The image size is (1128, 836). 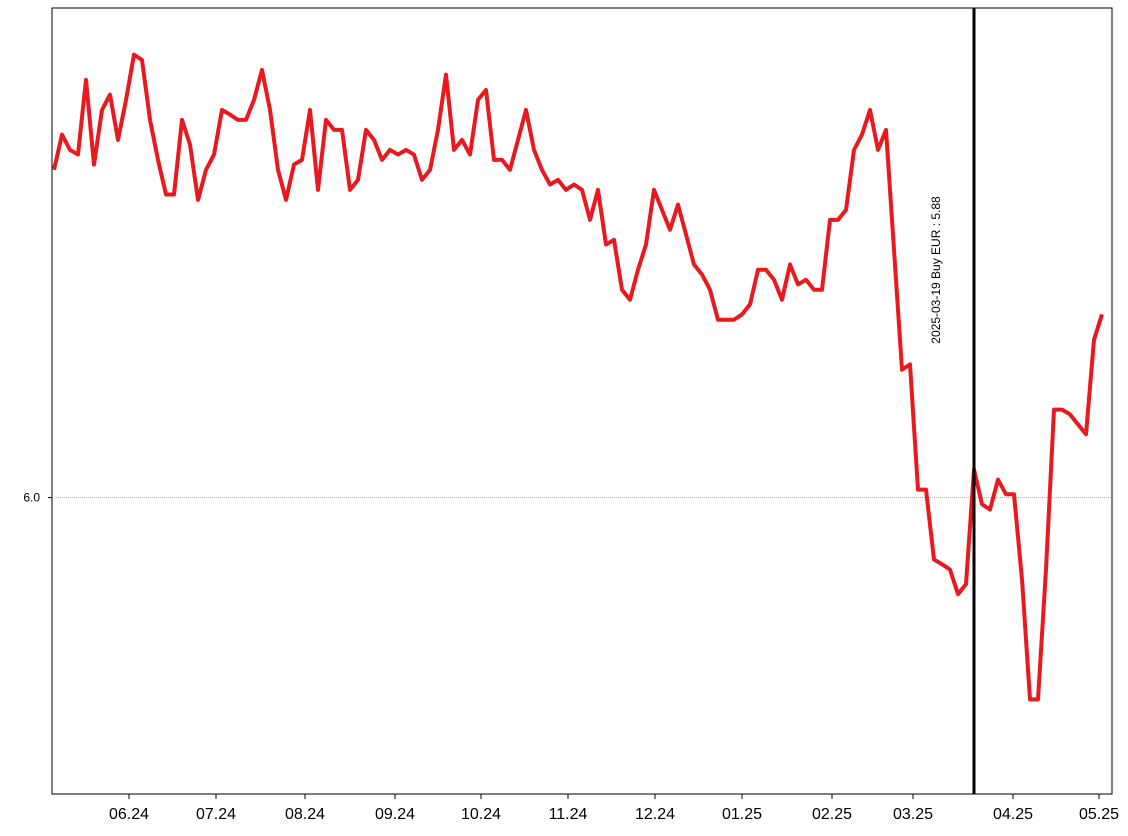 I want to click on x-tick-label: 01.25, so click(x=742, y=814).